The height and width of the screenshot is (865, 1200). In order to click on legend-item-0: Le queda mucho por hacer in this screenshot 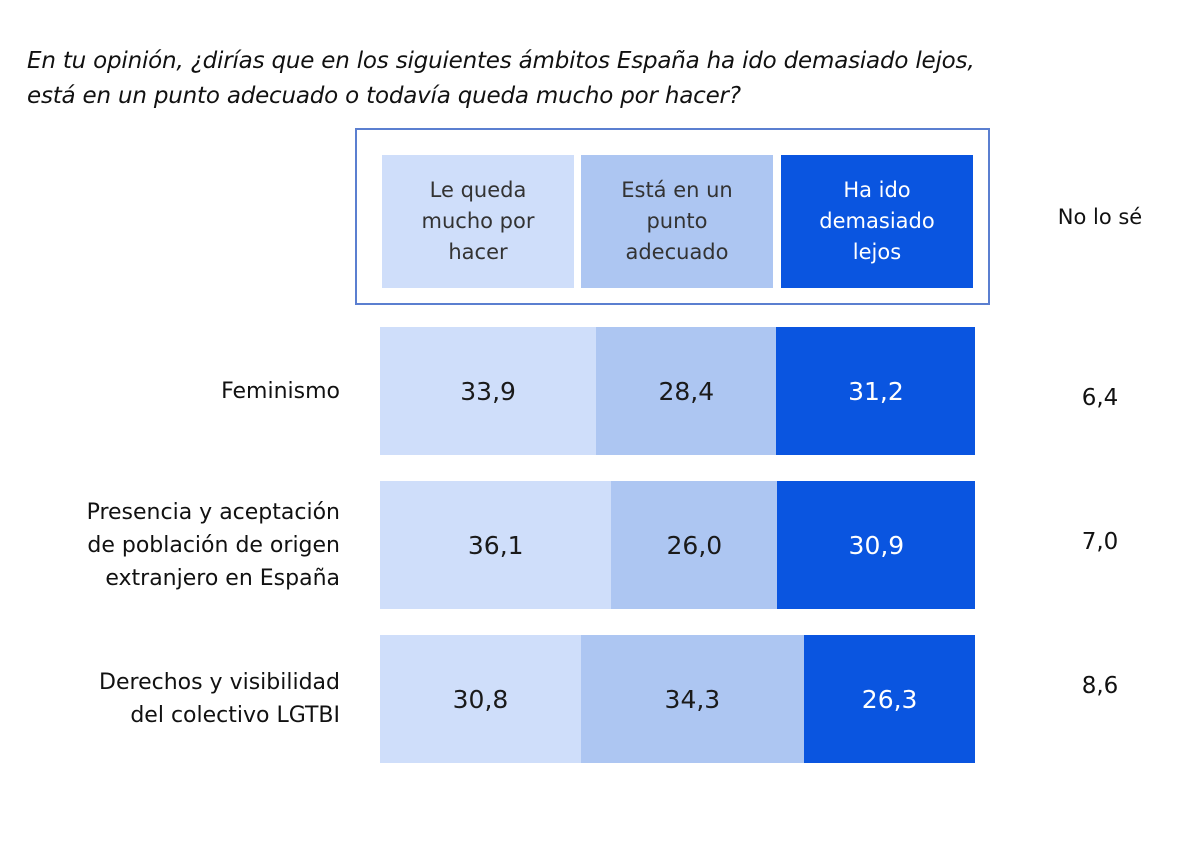, I will do `click(478, 221)`.